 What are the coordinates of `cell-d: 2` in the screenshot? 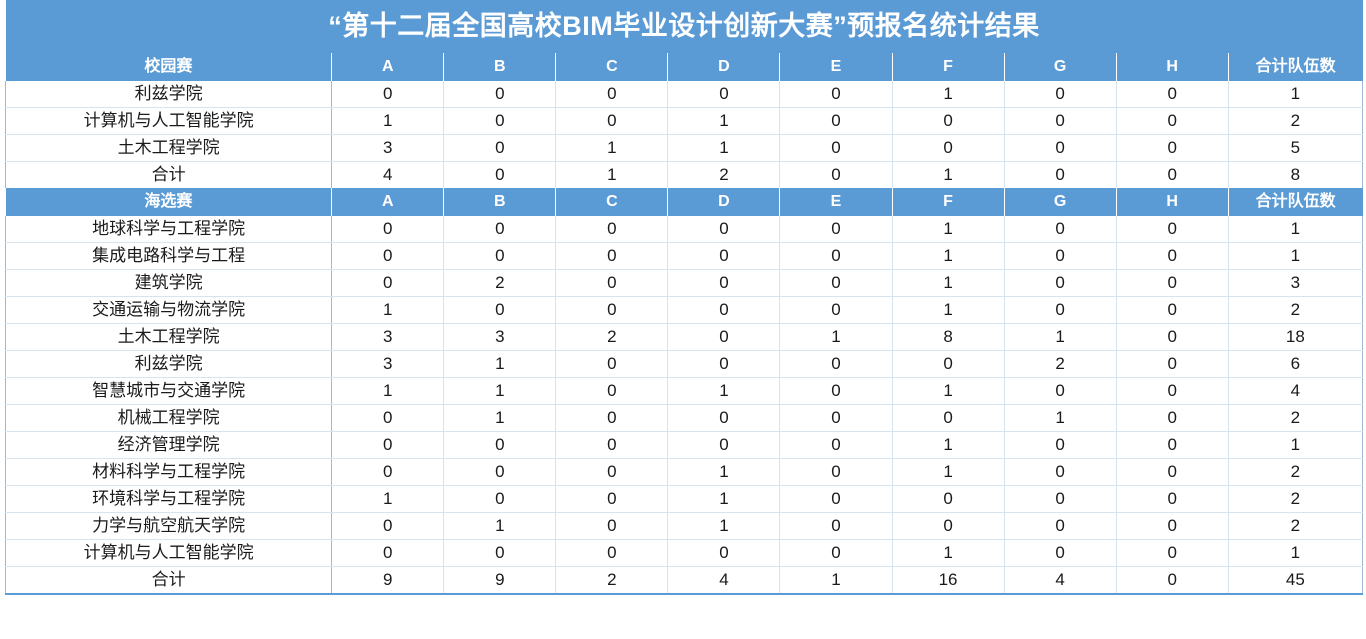 It's located at (724, 174).